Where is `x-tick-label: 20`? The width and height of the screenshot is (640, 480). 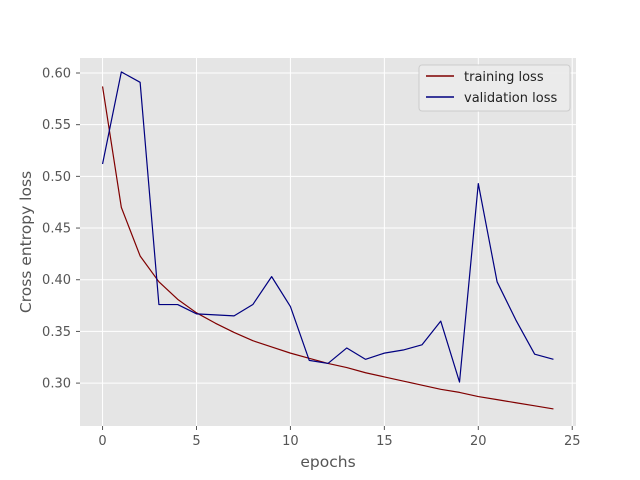
x-tick-label: 20 is located at coordinates (478, 441).